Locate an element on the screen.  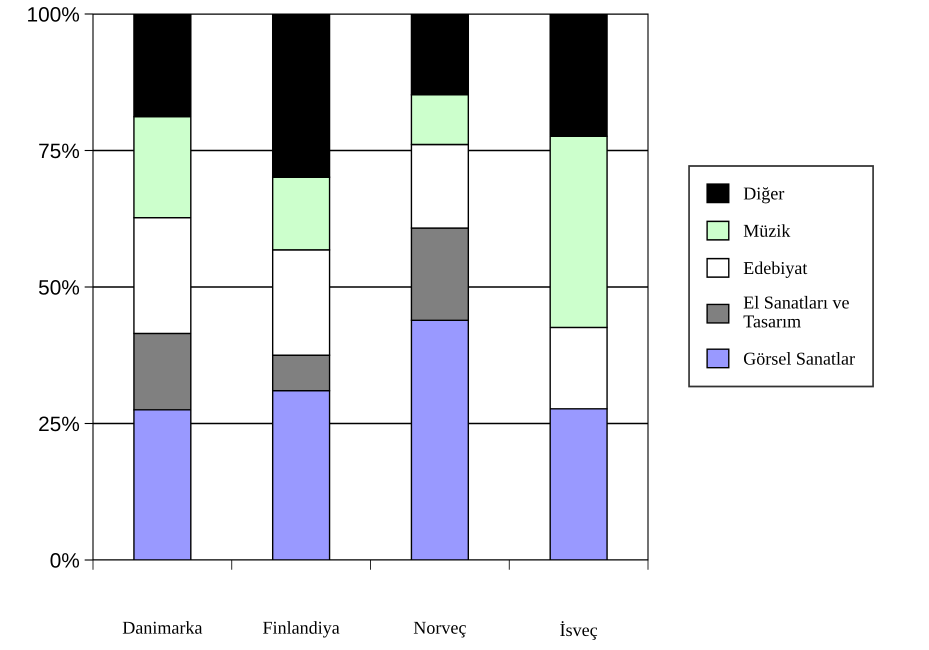
legend-label: Edebiyat is located at coordinates (776, 269).